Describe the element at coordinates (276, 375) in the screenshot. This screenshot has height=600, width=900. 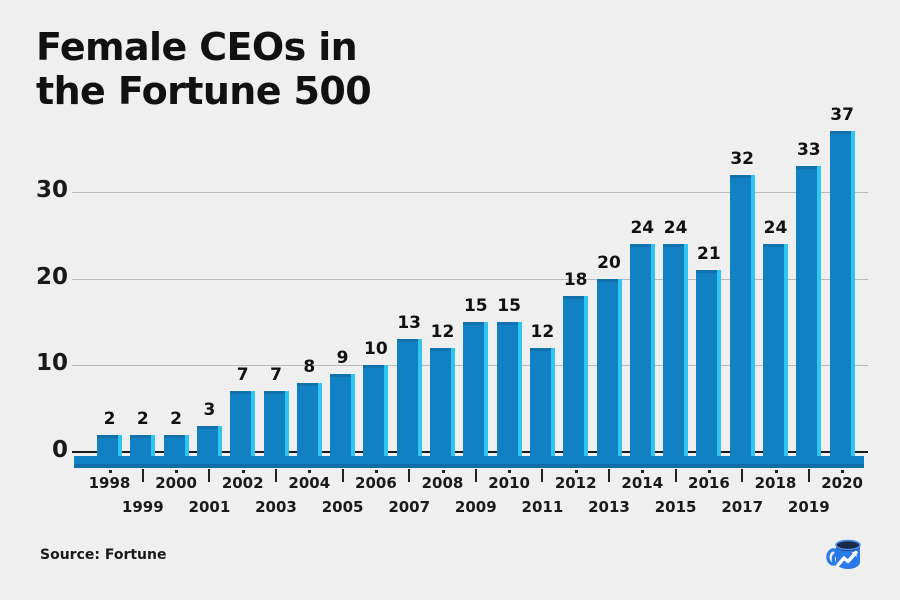
I see `bar-value-label: 7` at that location.